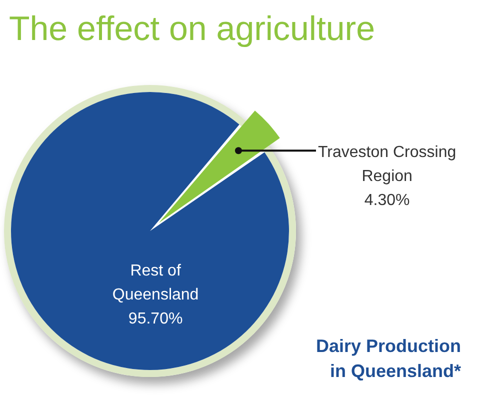  I want to click on slice-label: Rest of Queensland, so click(155, 283).